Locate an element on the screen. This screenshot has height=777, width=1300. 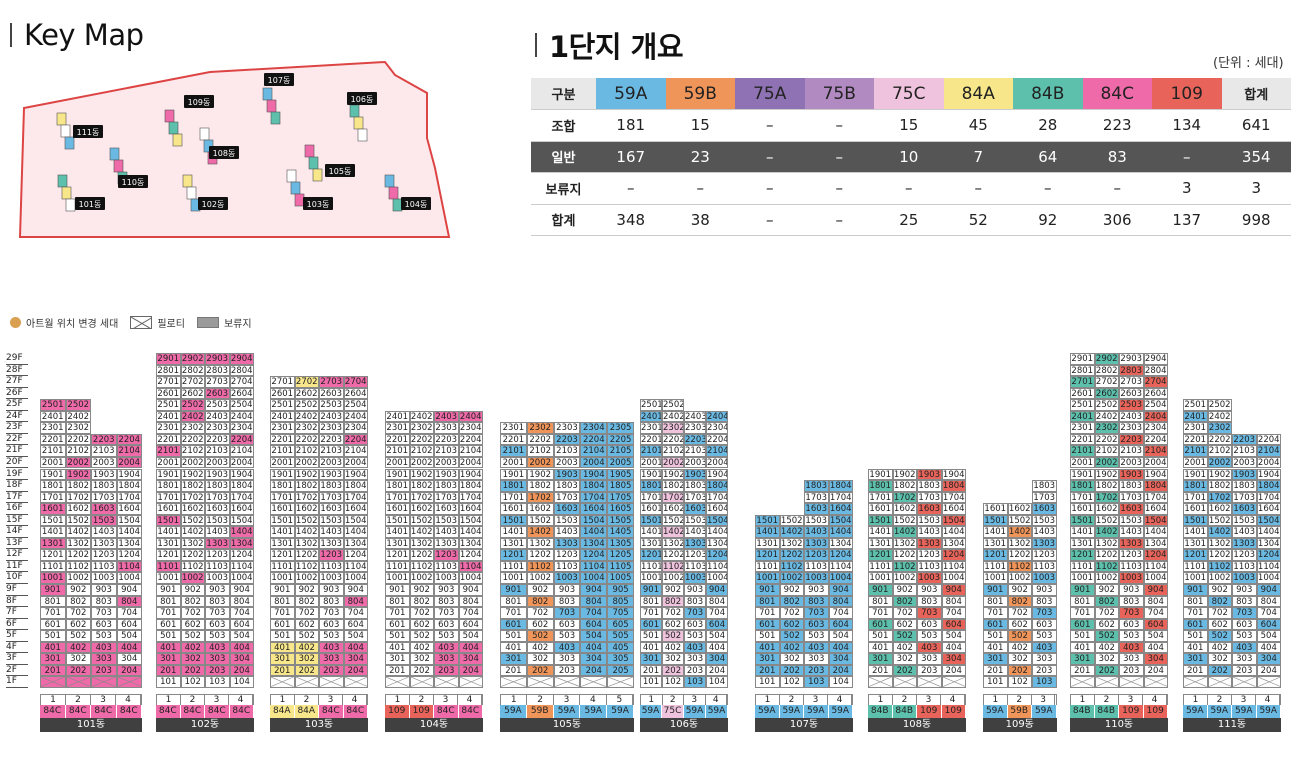
unit-cell: 102 is located at coordinates (192, 682).